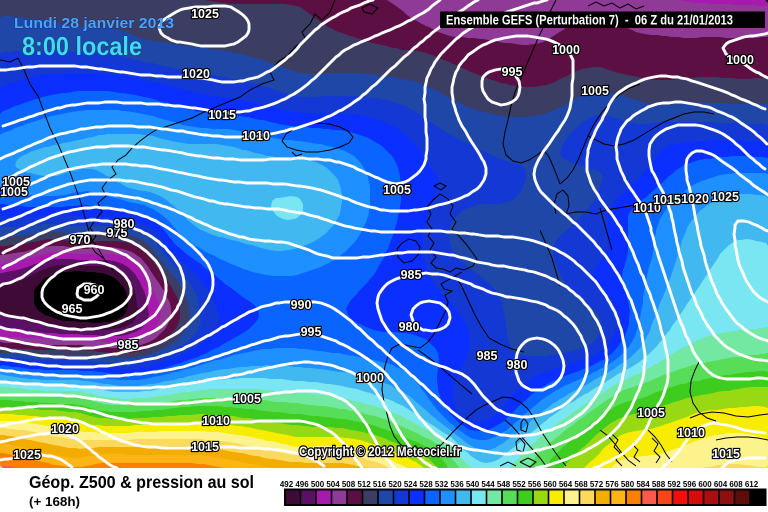 Image resolution: width=768 pixels, height=512 pixels. I want to click on svg-text: 965, so click(72, 309).